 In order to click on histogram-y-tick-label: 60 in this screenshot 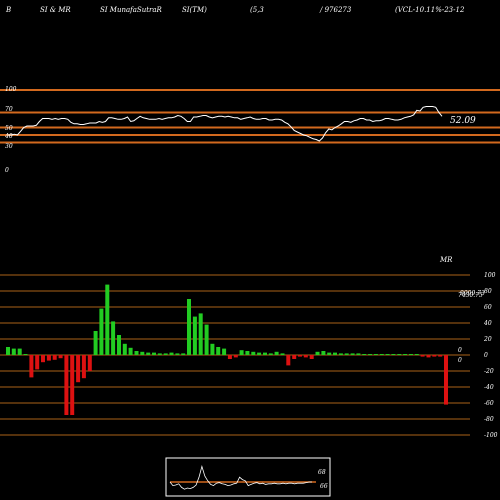, I will do `click(488, 307)`.